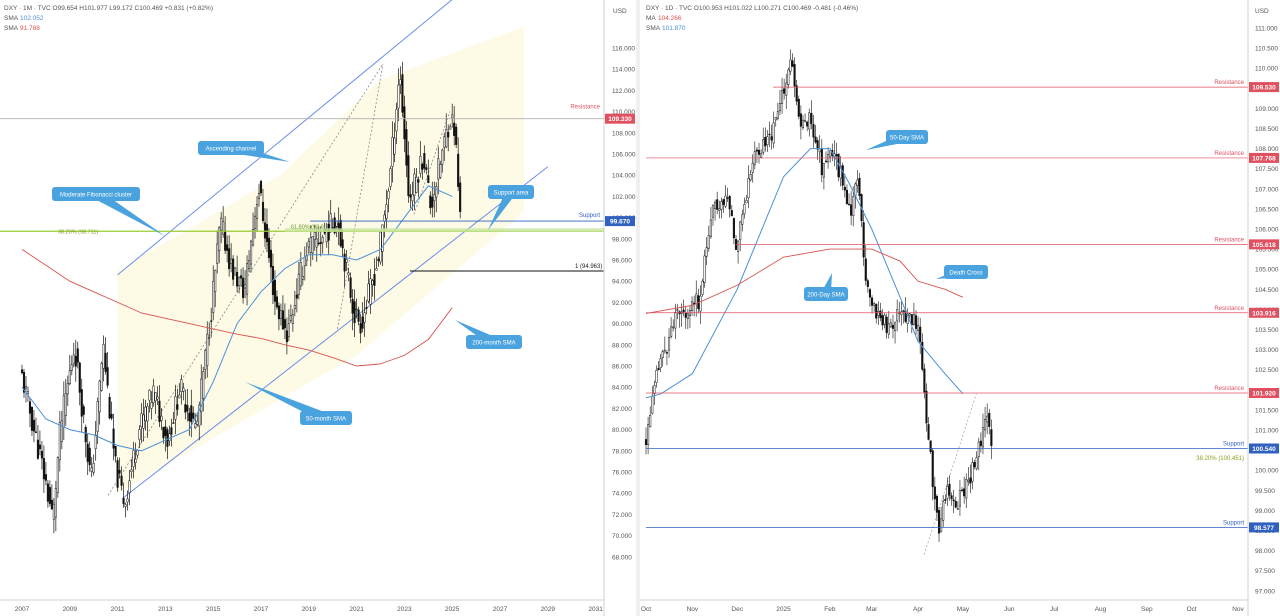 Image resolution: width=1280 pixels, height=616 pixels. Describe the element at coordinates (622, 557) in the screenshot. I see `left-y-tick-label: 68.000` at that location.